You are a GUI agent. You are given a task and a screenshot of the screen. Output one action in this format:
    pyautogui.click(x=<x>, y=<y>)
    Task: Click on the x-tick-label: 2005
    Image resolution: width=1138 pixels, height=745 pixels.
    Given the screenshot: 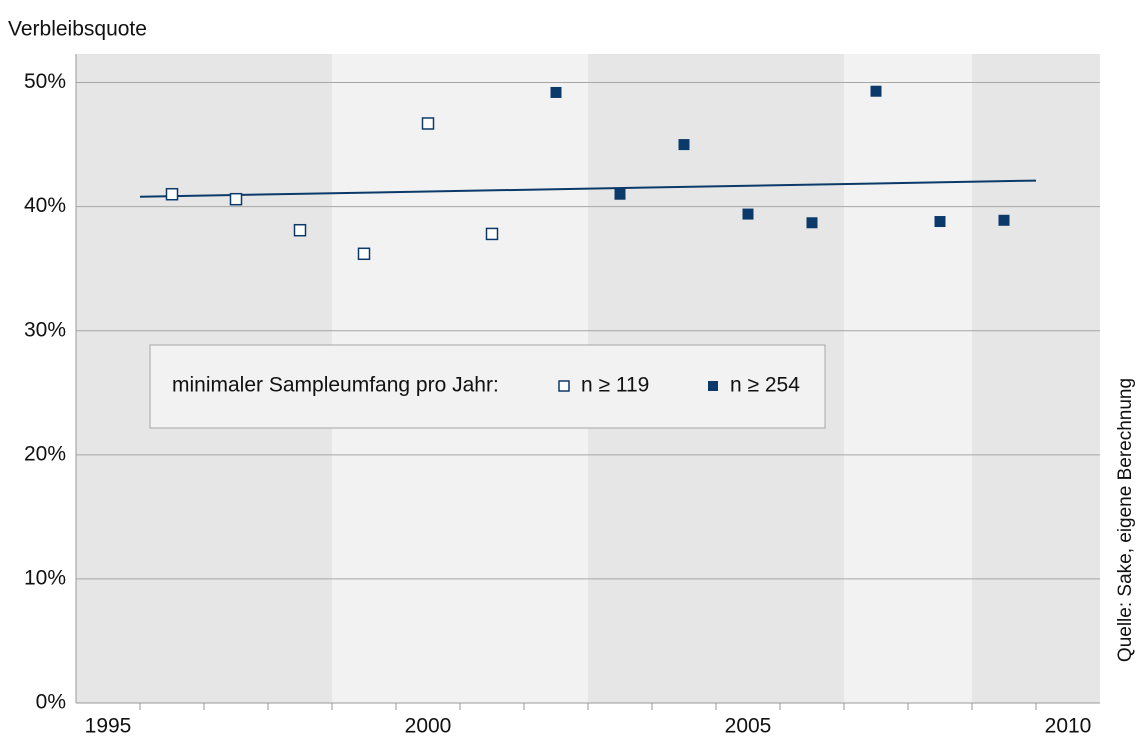 What is the action you would take?
    pyautogui.click(x=748, y=726)
    